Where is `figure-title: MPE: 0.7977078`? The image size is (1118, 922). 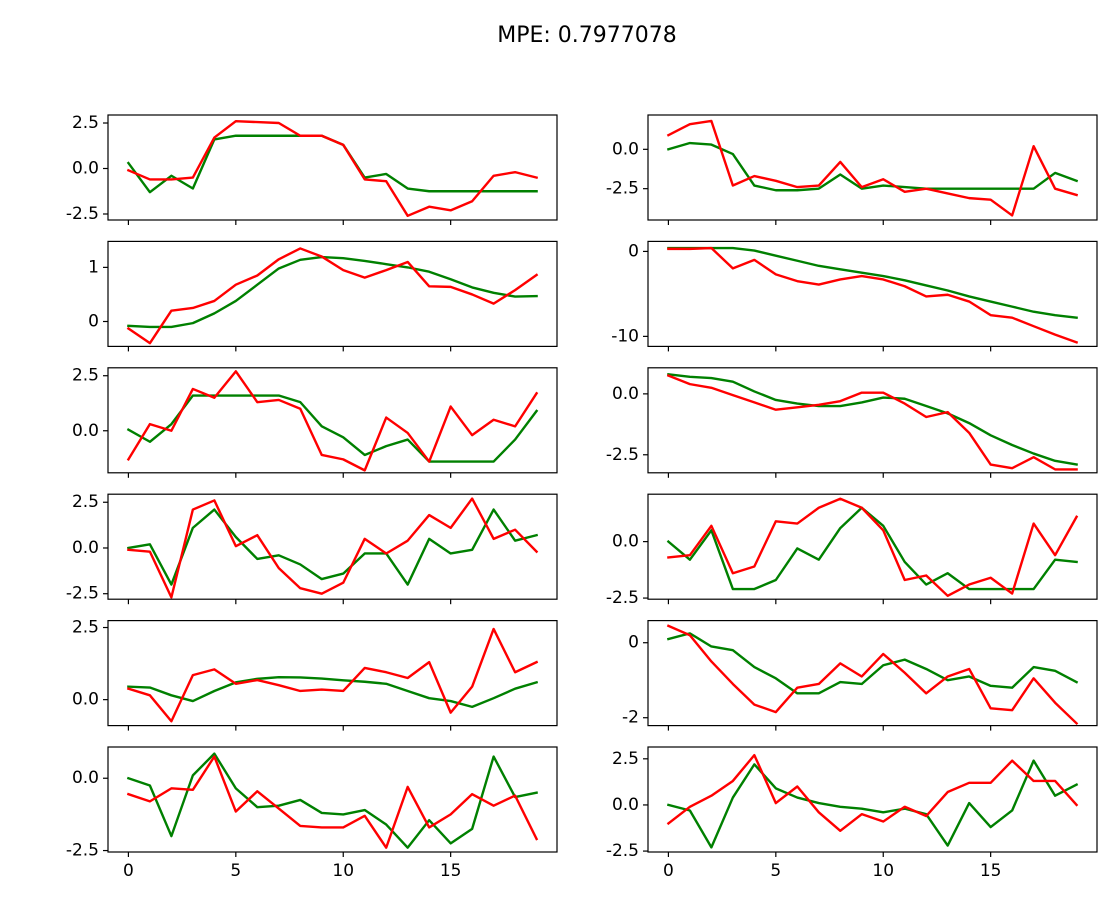 figure-title: MPE: 0.7977078 is located at coordinates (587, 35).